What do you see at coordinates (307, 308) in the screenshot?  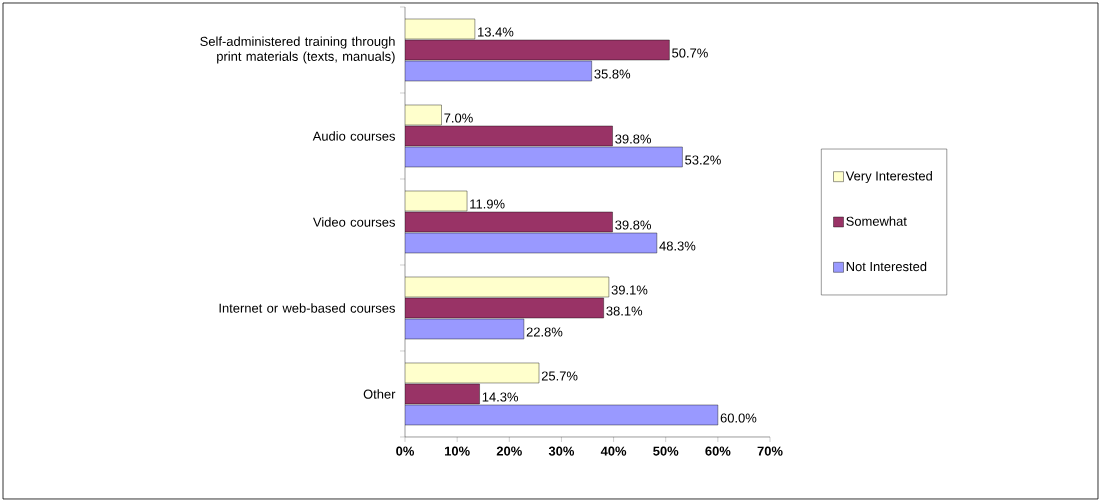 I see `y-tick-label: Internet or web-based courses` at bounding box center [307, 308].